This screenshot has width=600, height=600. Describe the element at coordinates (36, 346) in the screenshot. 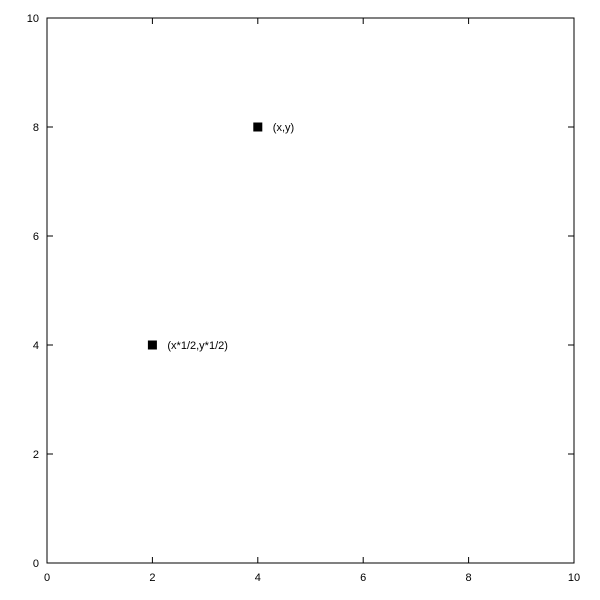

I see `y-tick-label: 4` at that location.